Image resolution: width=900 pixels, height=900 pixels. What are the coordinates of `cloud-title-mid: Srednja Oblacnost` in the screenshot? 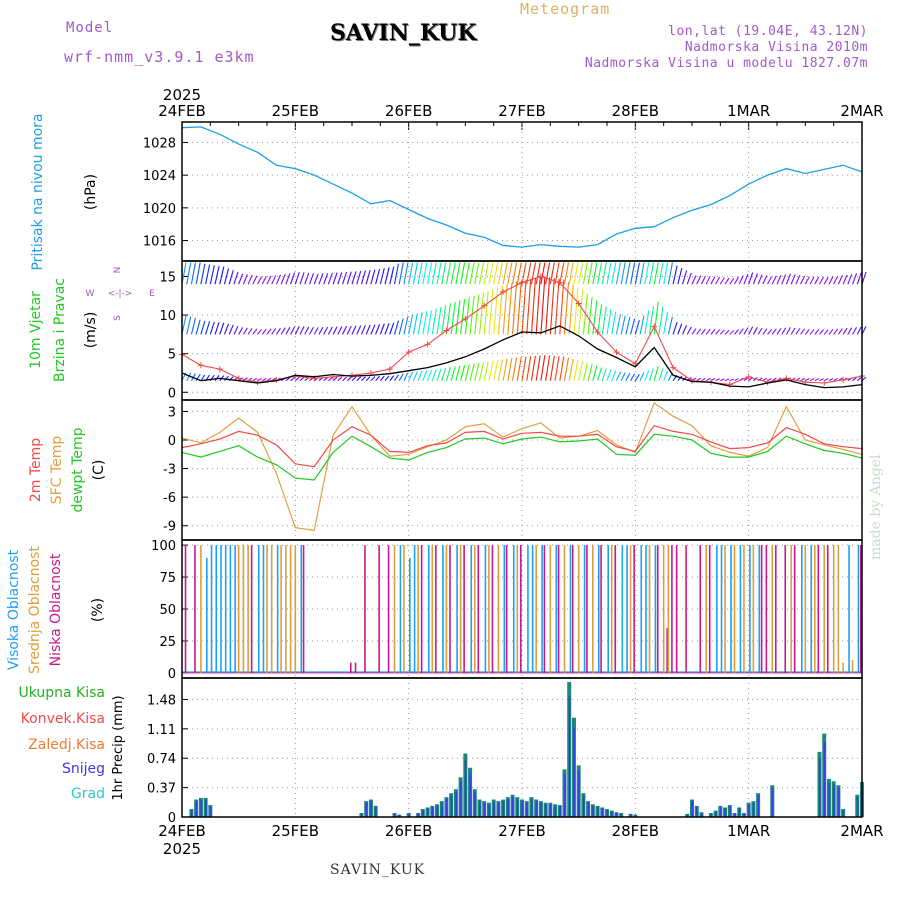 It's located at (35, 610).